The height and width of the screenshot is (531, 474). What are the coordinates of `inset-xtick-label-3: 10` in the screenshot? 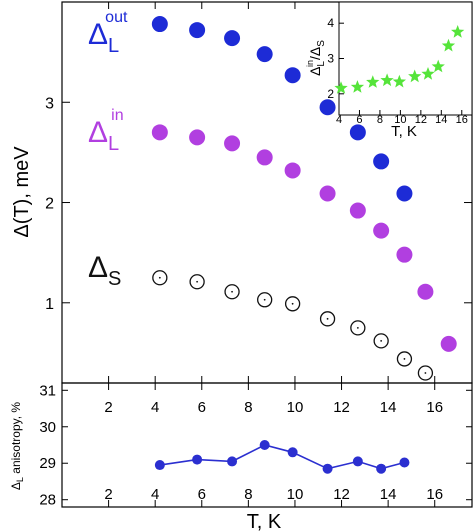 It's located at (400, 120).